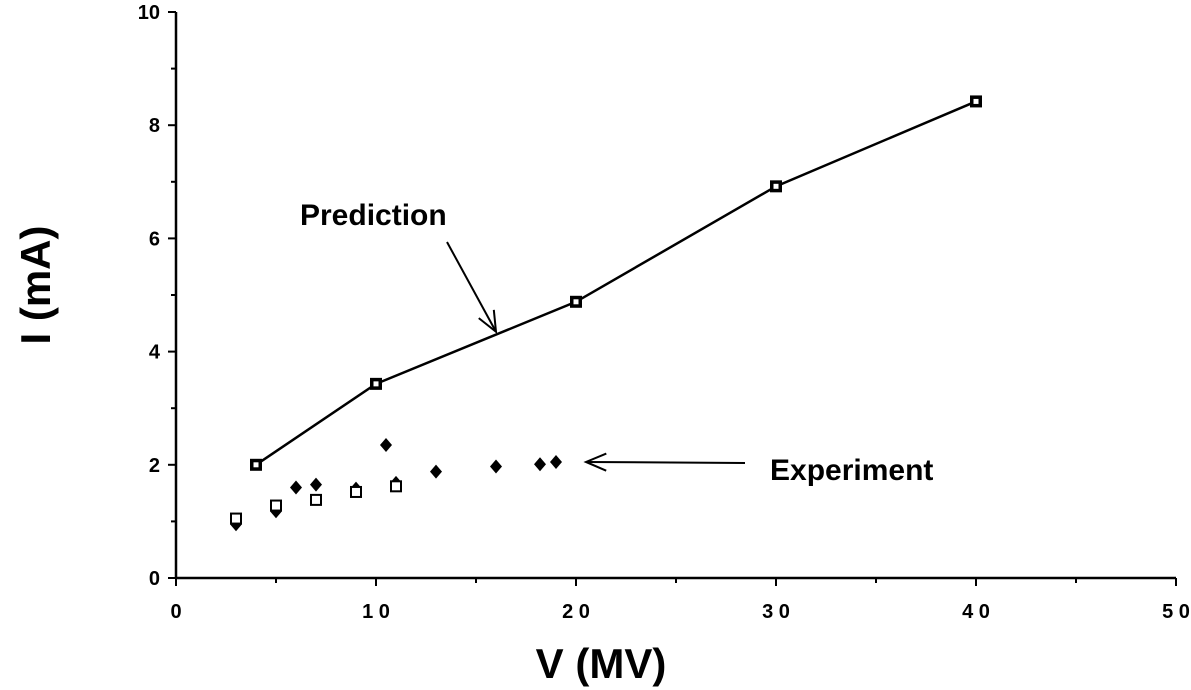 The width and height of the screenshot is (1191, 690). What do you see at coordinates (601, 663) in the screenshot?
I see `x-axis-title: V (MV)` at bounding box center [601, 663].